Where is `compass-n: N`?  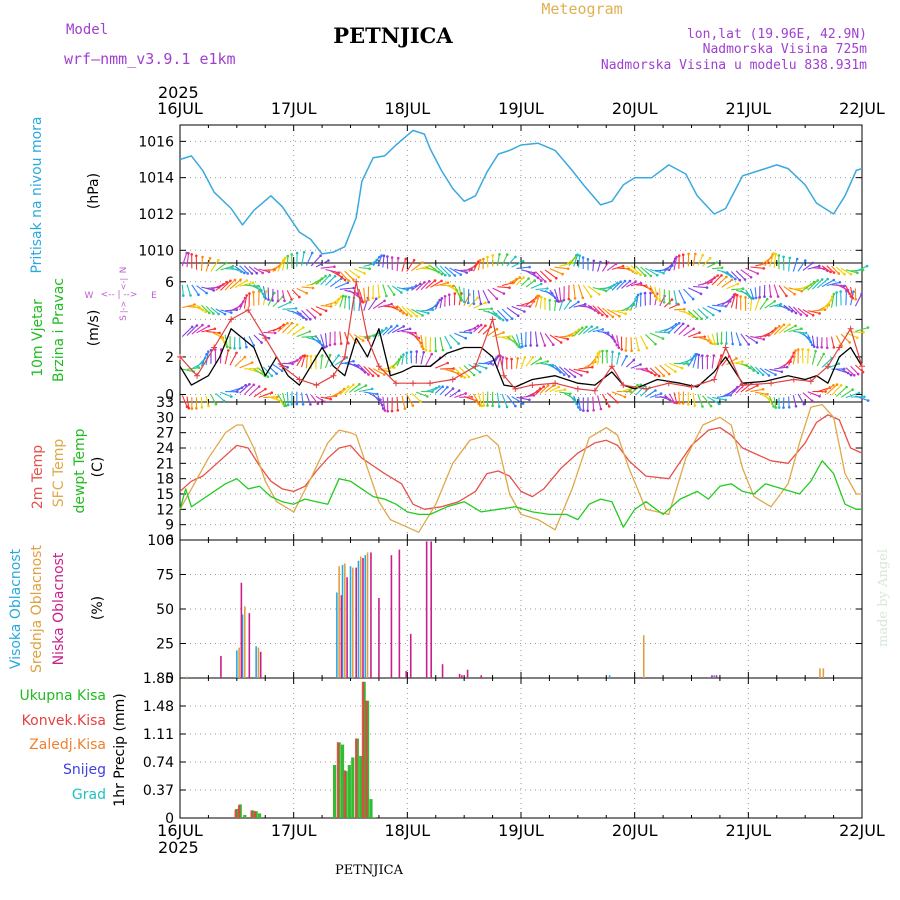 compass-n: N is located at coordinates (124, 270).